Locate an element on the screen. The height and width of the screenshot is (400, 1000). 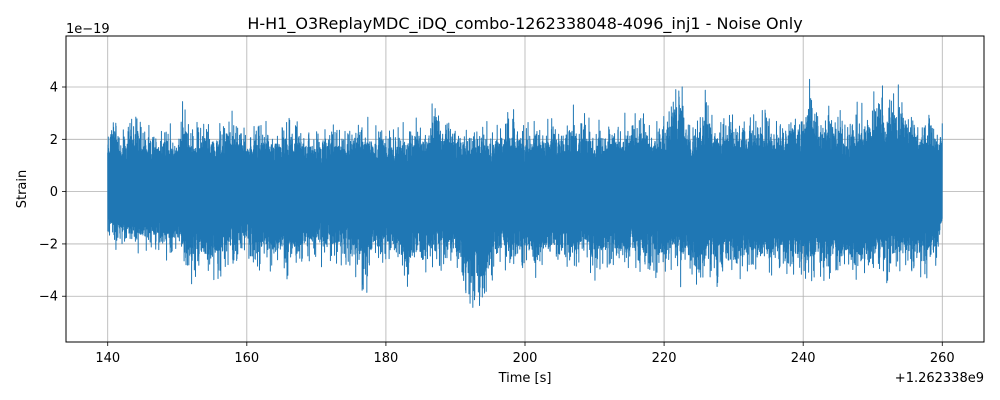
x-tick-label: 200 is located at coordinates (525, 358).